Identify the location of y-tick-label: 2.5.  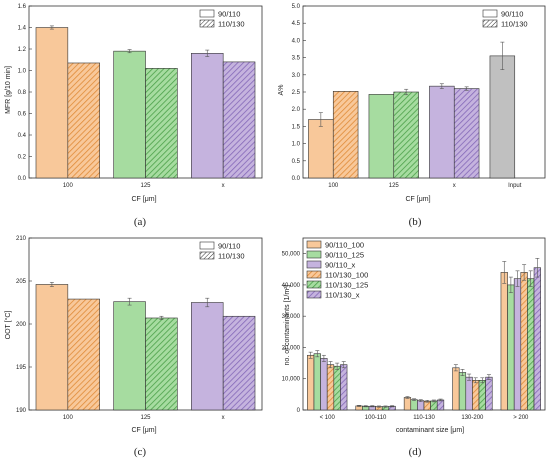
(296, 93).